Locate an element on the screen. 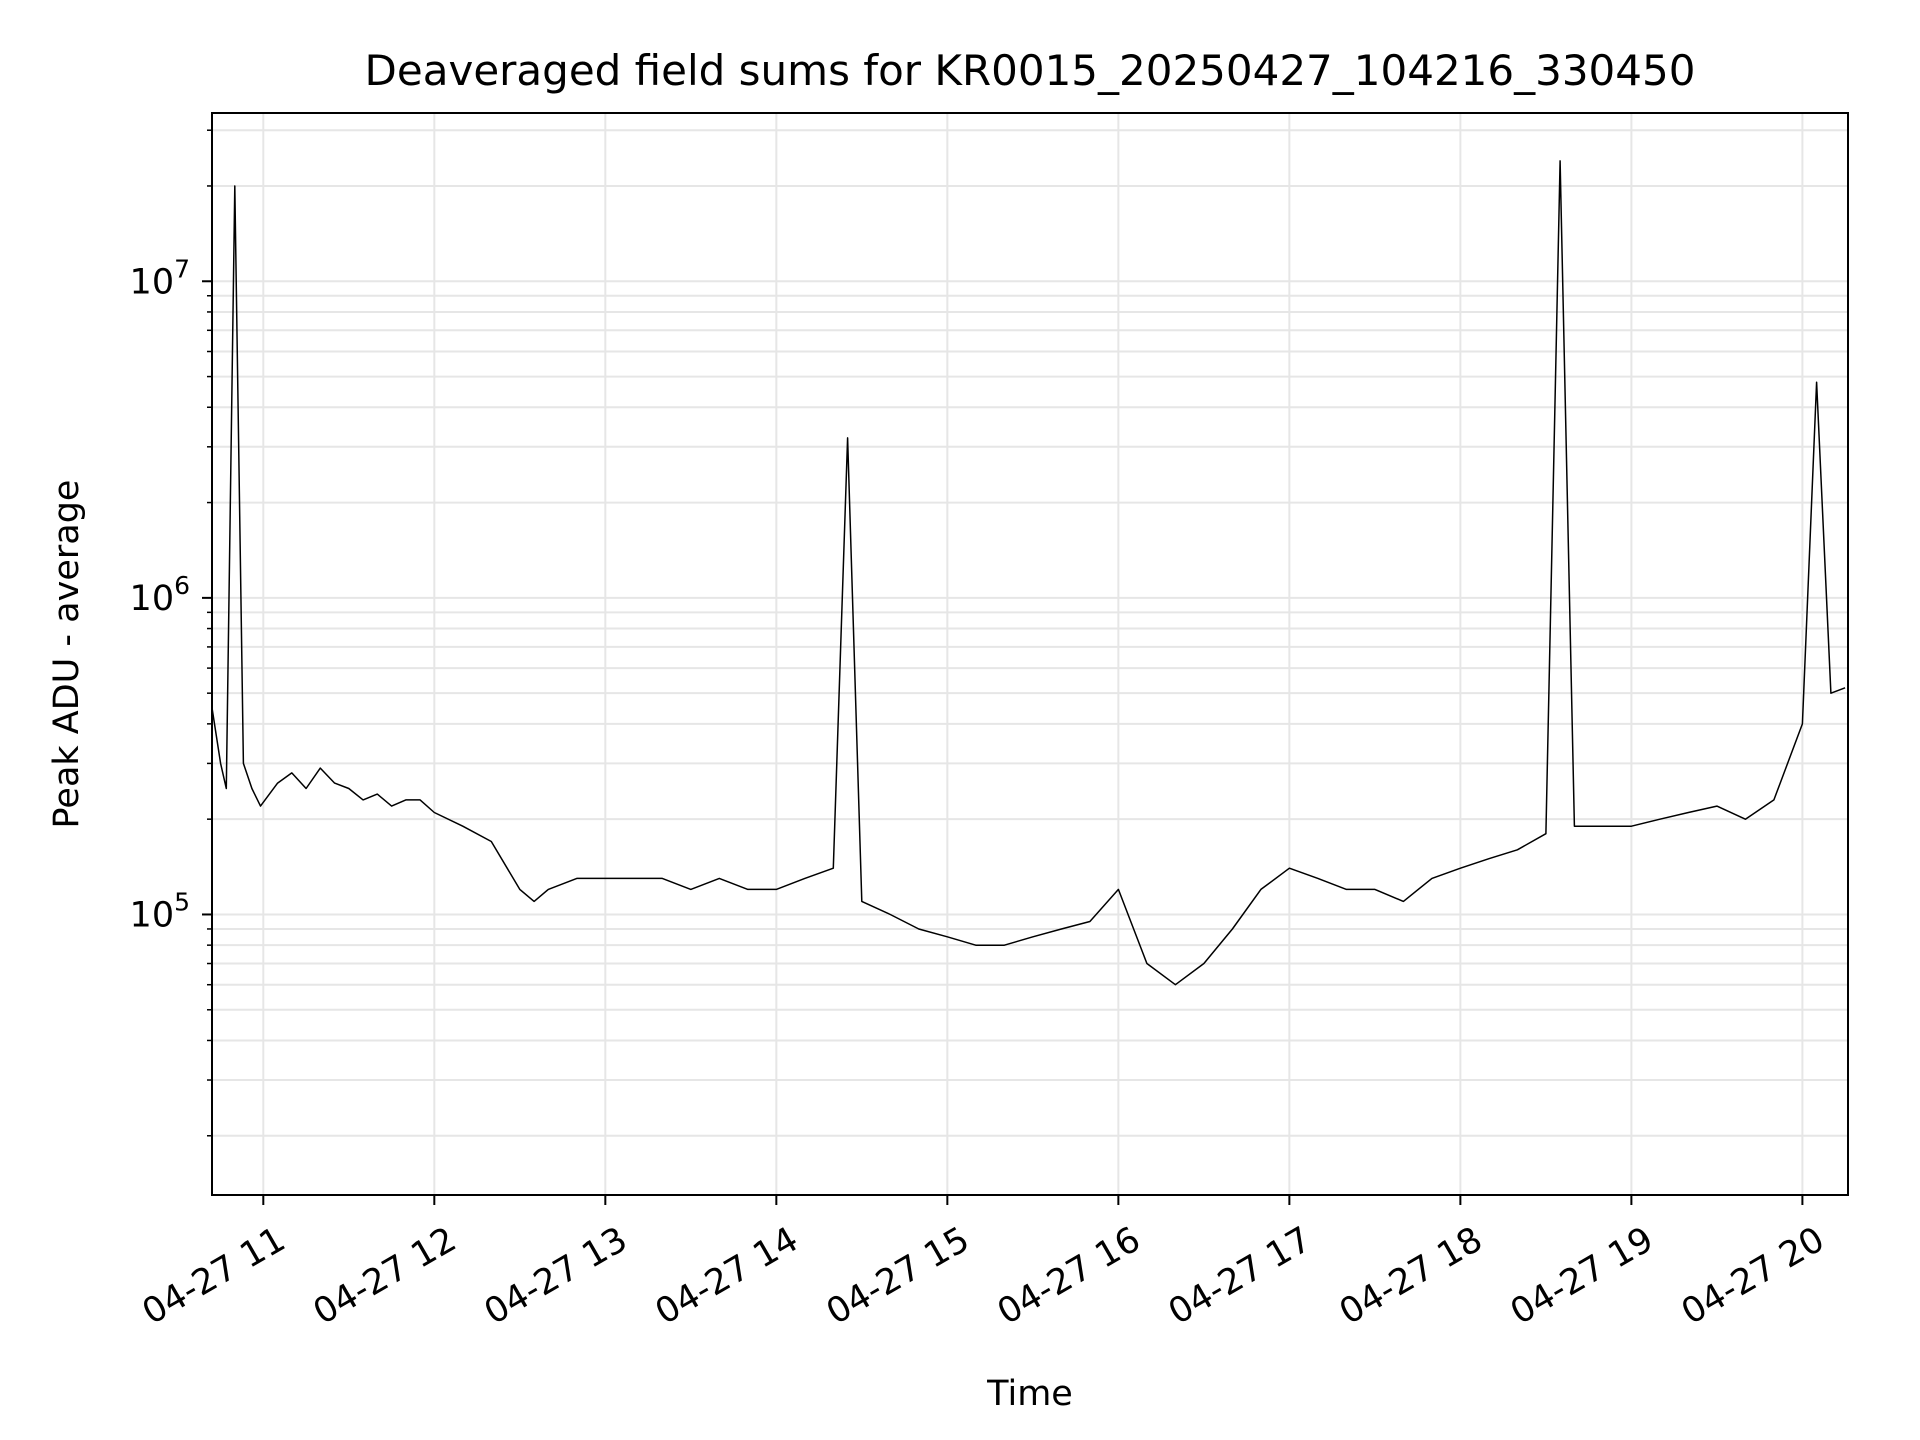 Image resolution: width=1920 pixels, height=1440 pixels. x-tick-label: 04-27 17 is located at coordinates (1240, 1276).